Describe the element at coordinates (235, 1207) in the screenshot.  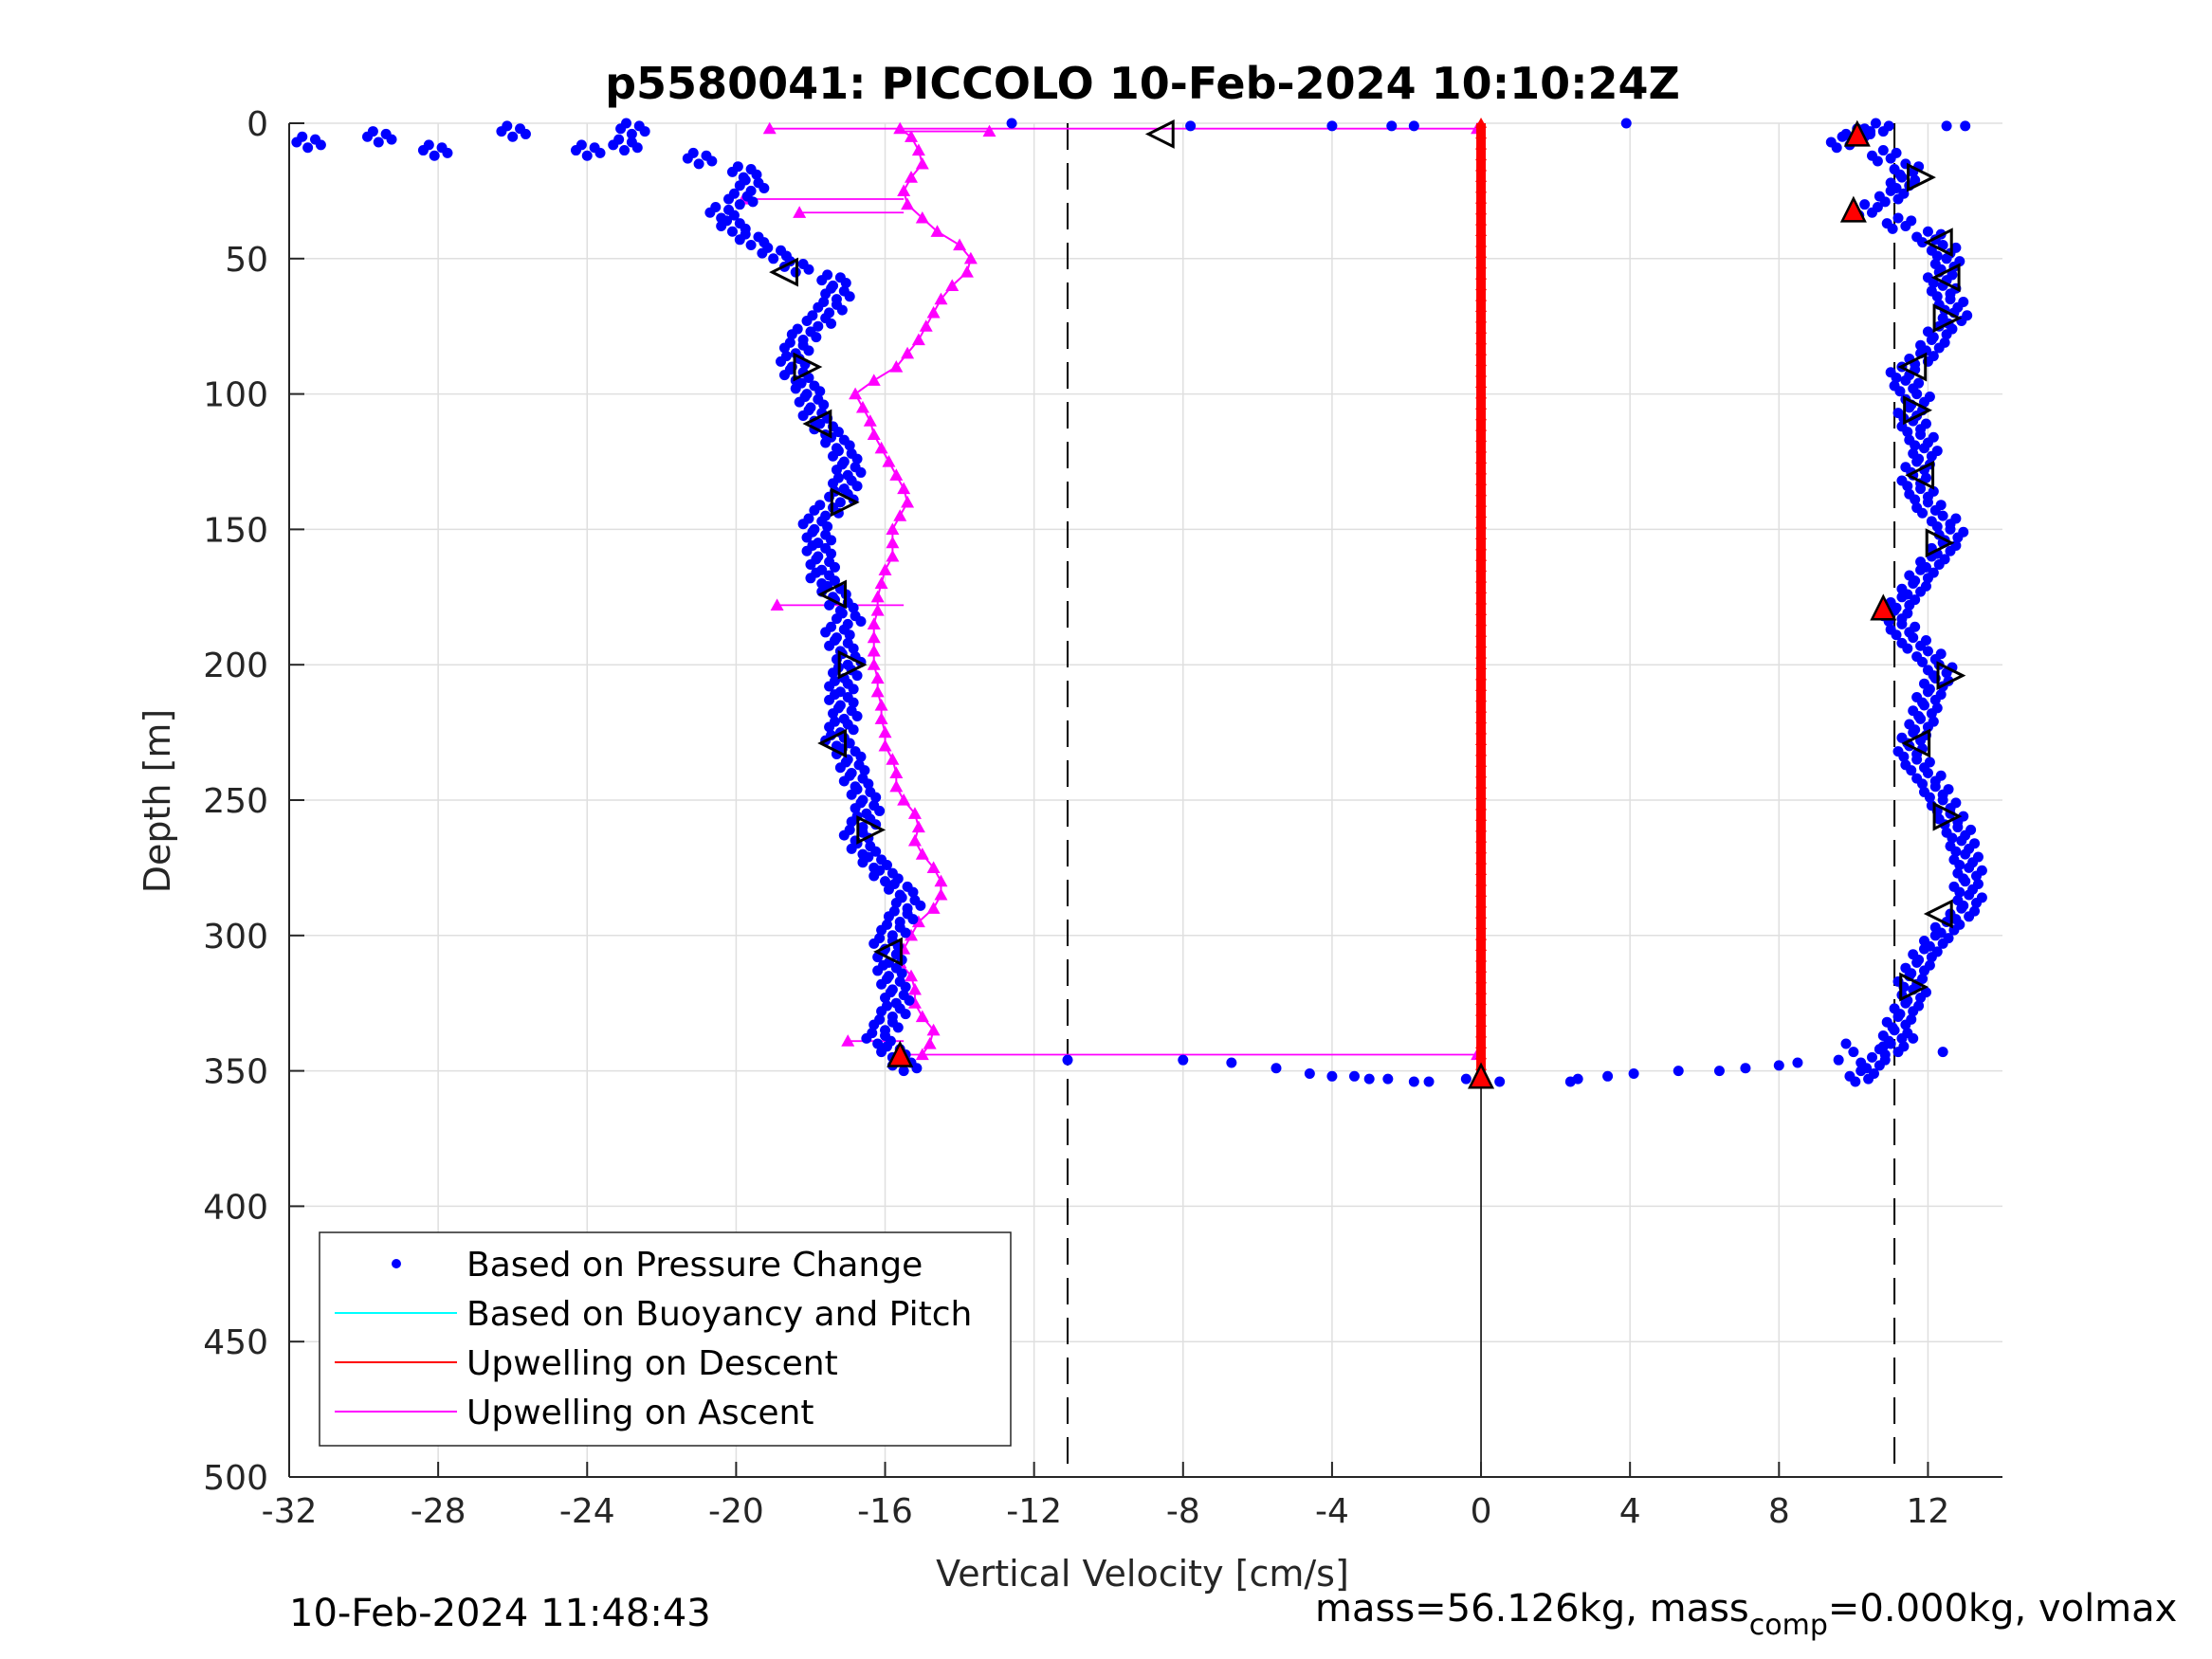
I see `y-tick-label: 400` at that location.